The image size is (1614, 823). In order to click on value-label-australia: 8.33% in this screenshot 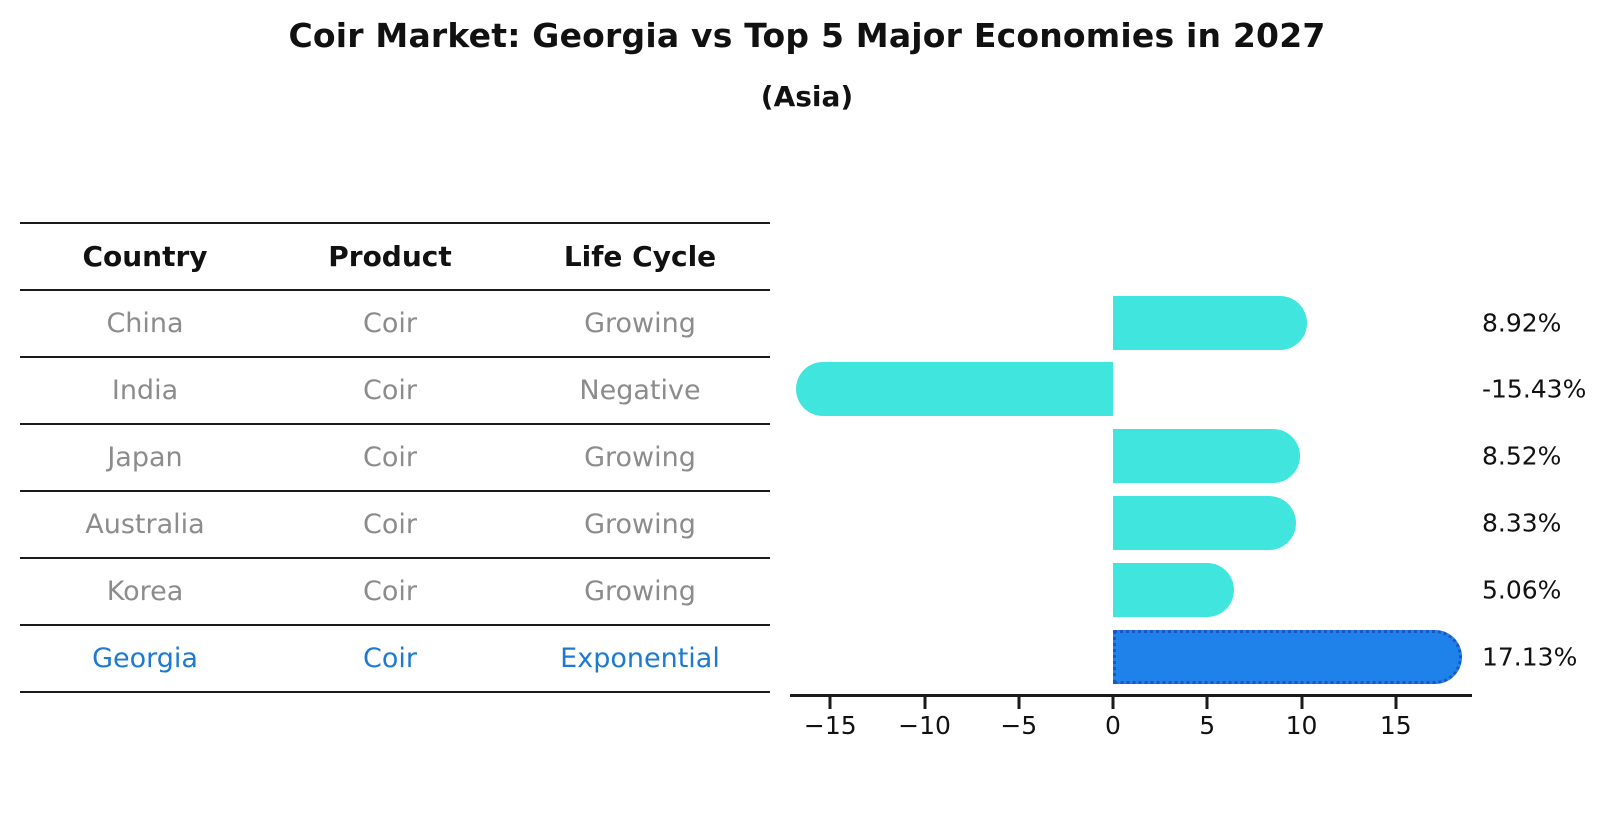, I will do `click(1522, 523)`.